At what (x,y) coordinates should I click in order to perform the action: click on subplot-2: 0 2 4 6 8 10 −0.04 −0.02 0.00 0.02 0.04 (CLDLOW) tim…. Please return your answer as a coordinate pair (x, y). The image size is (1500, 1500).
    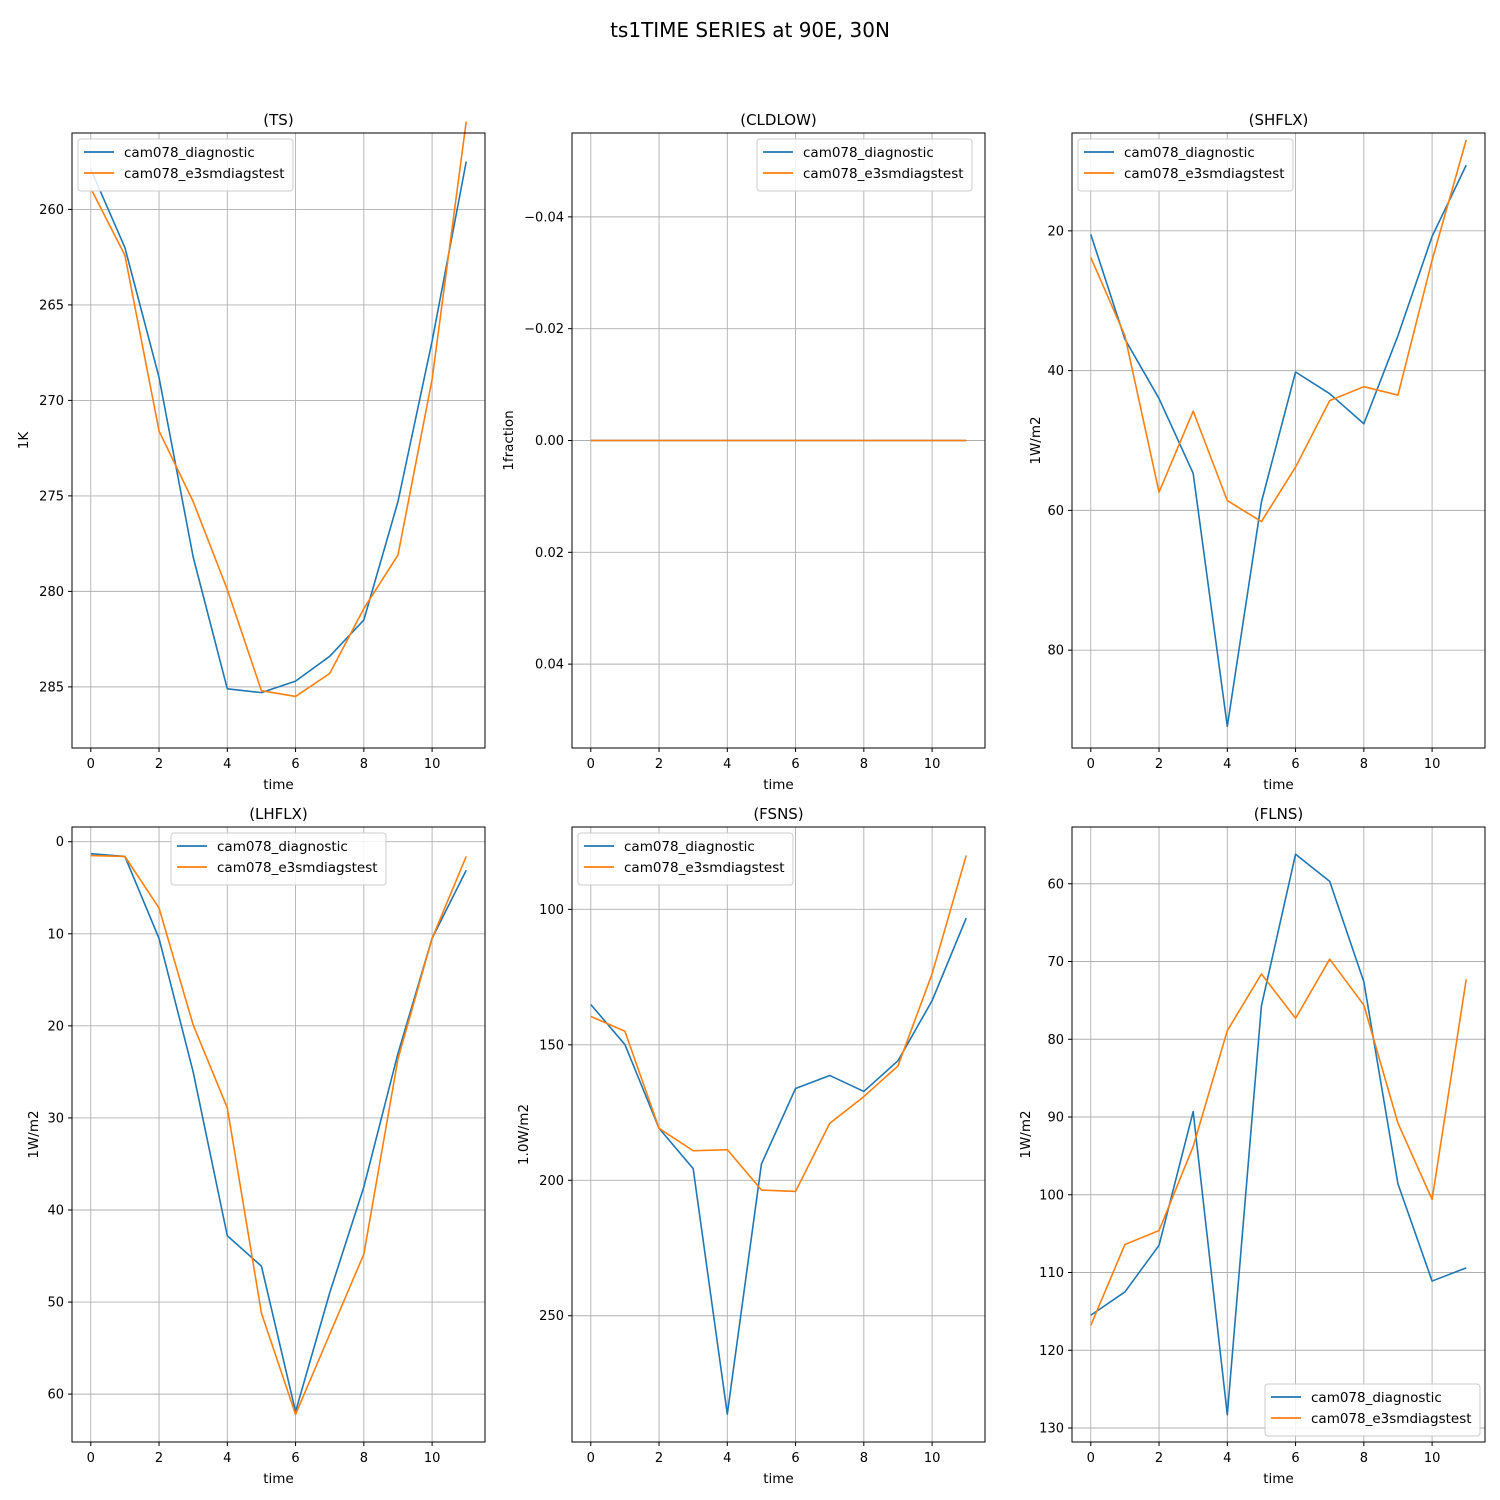
    Looking at the image, I should click on (743, 452).